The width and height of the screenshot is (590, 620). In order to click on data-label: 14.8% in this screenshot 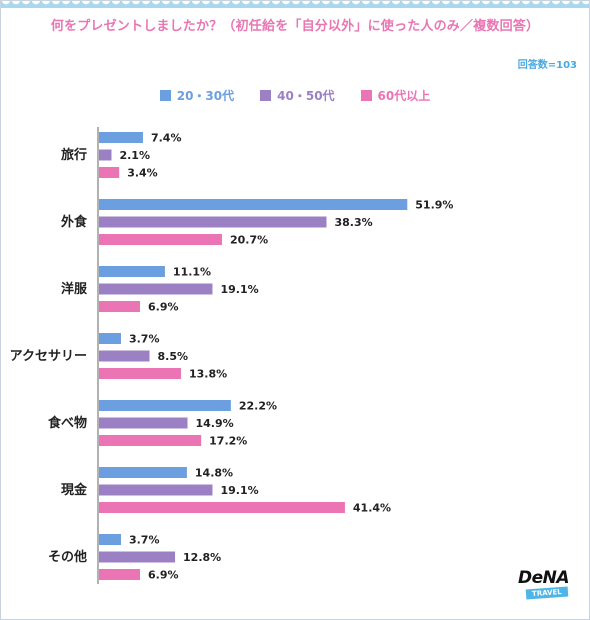, I will do `click(214, 473)`.